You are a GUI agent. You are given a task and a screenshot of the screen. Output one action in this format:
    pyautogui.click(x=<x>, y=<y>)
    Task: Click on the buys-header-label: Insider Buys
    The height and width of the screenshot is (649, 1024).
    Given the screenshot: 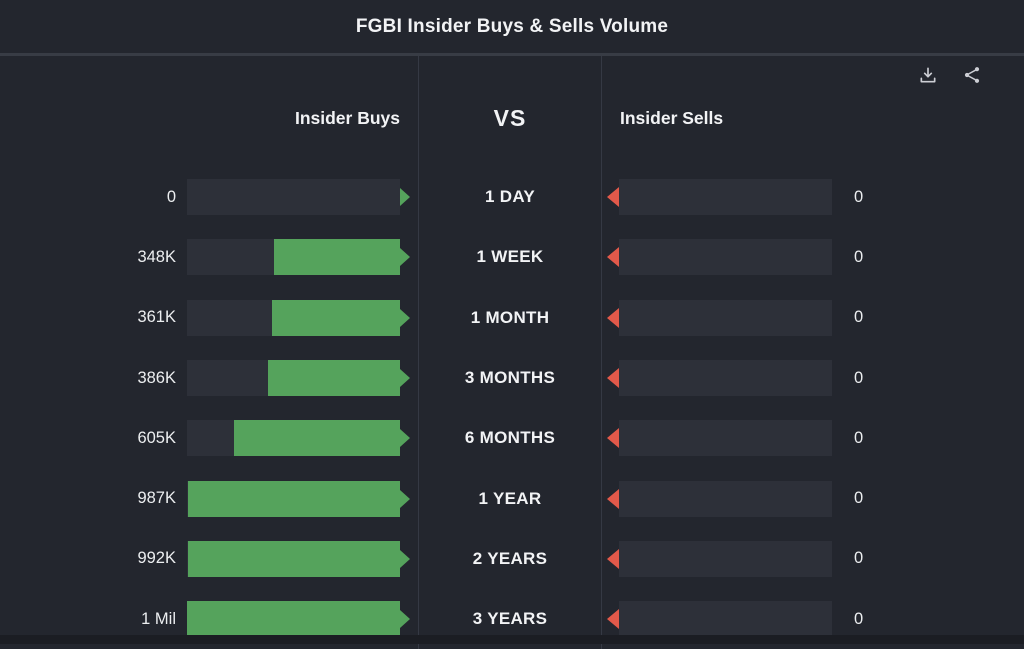 What is the action you would take?
    pyautogui.click(x=347, y=118)
    